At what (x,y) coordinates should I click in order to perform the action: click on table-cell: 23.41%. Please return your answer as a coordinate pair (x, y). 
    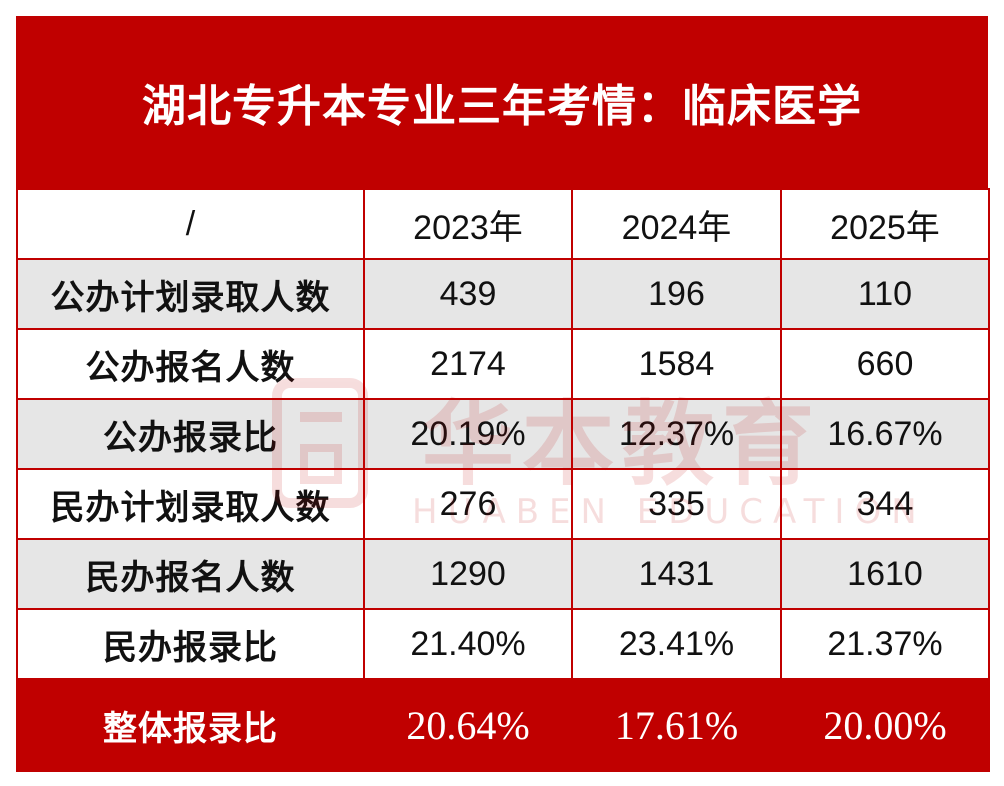
    Looking at the image, I should click on (676, 644).